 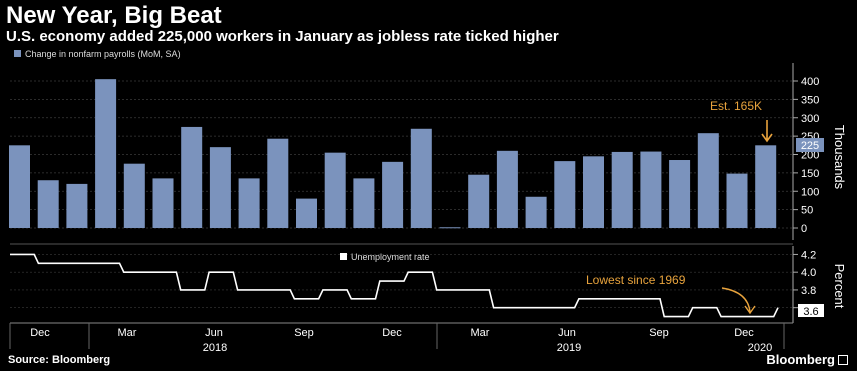 I want to click on line-y-axis: 3.8 4.0 4.2, so click(x=804, y=284).